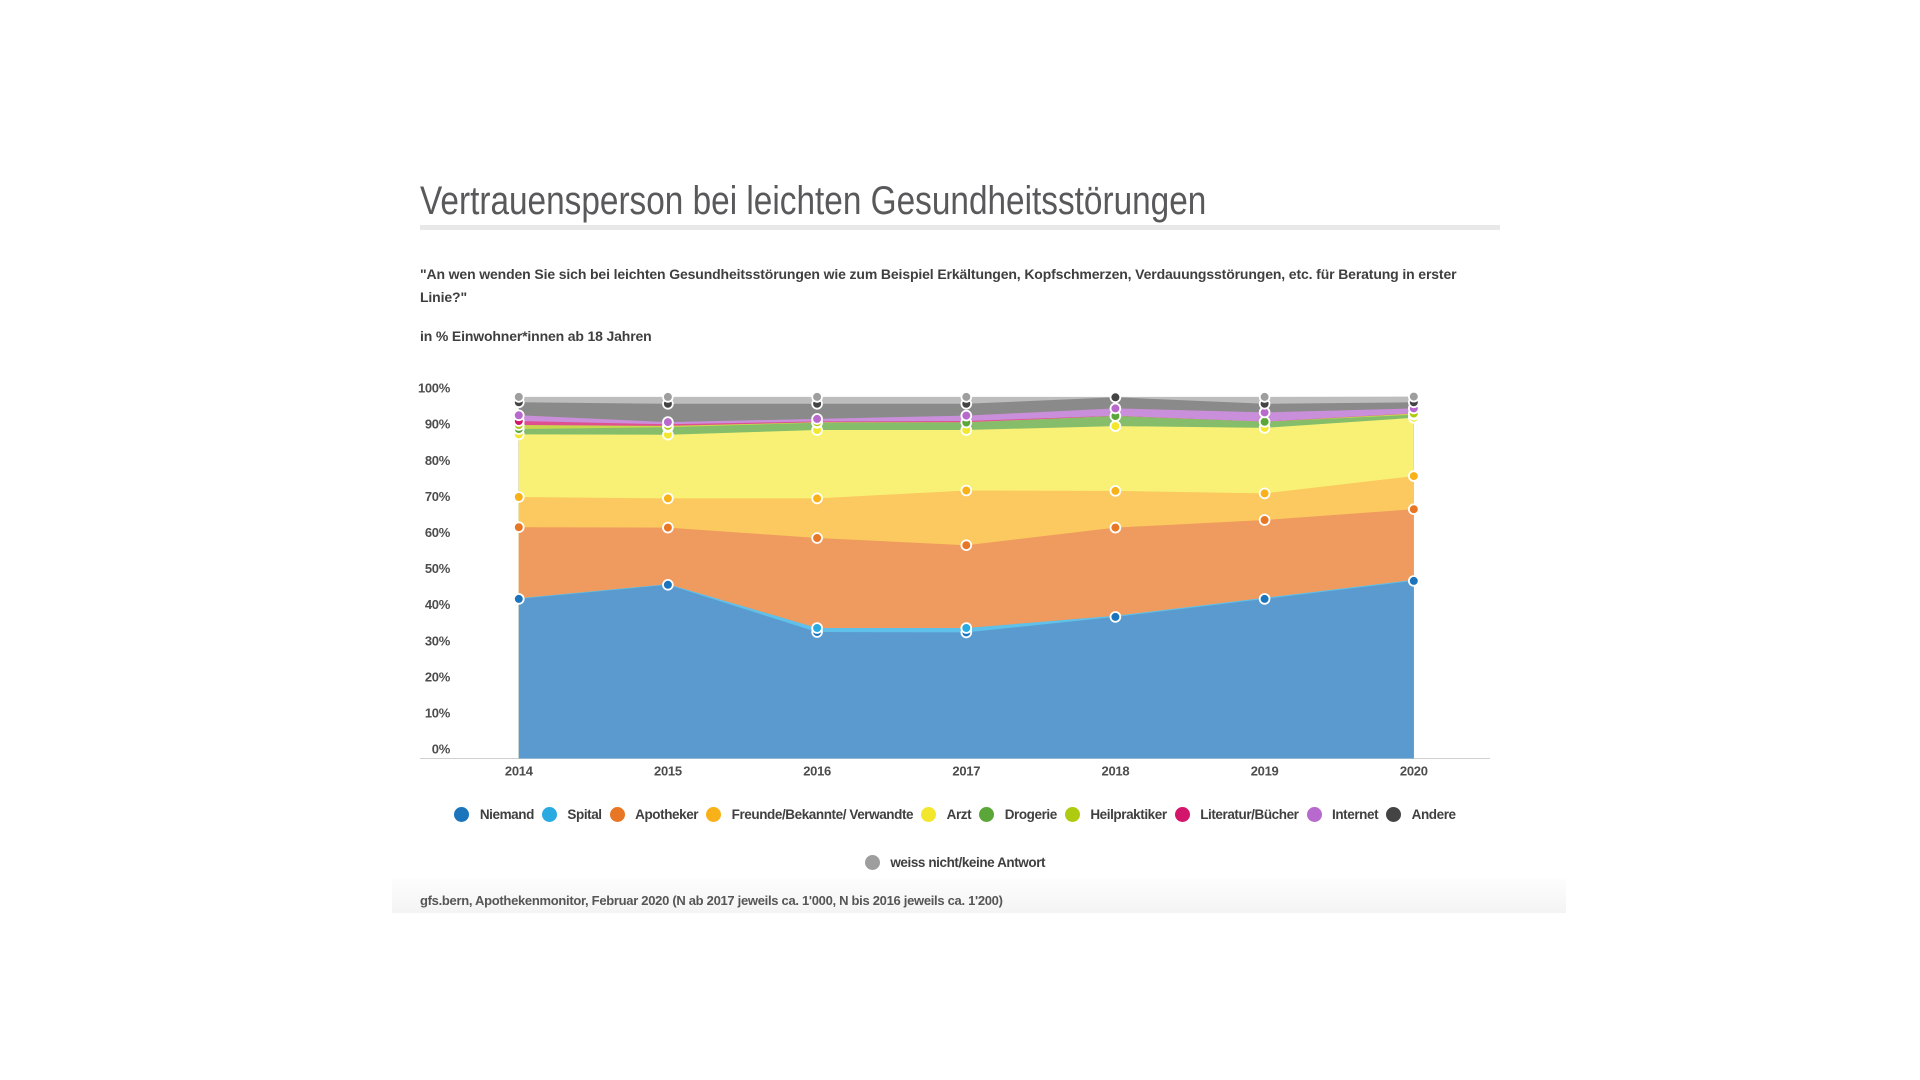 This screenshot has height=1080, width=1920. What do you see at coordinates (438, 496) in the screenshot?
I see `svg-text: 70%` at bounding box center [438, 496].